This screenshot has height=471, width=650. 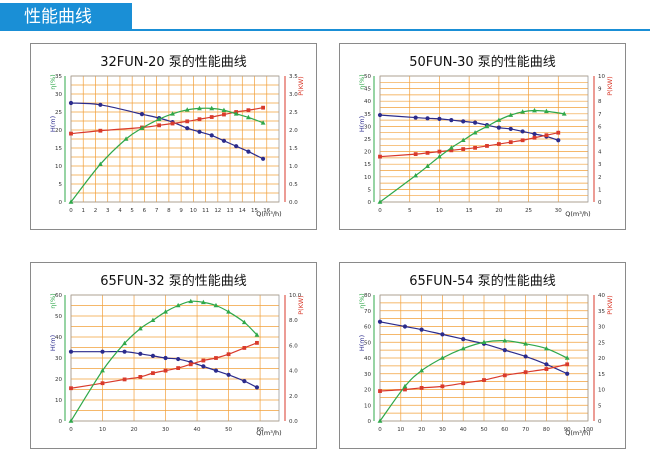 What do you see at coordinates (293, 167) in the screenshot?
I see `y-tick-label-right: 1.0` at bounding box center [293, 167].